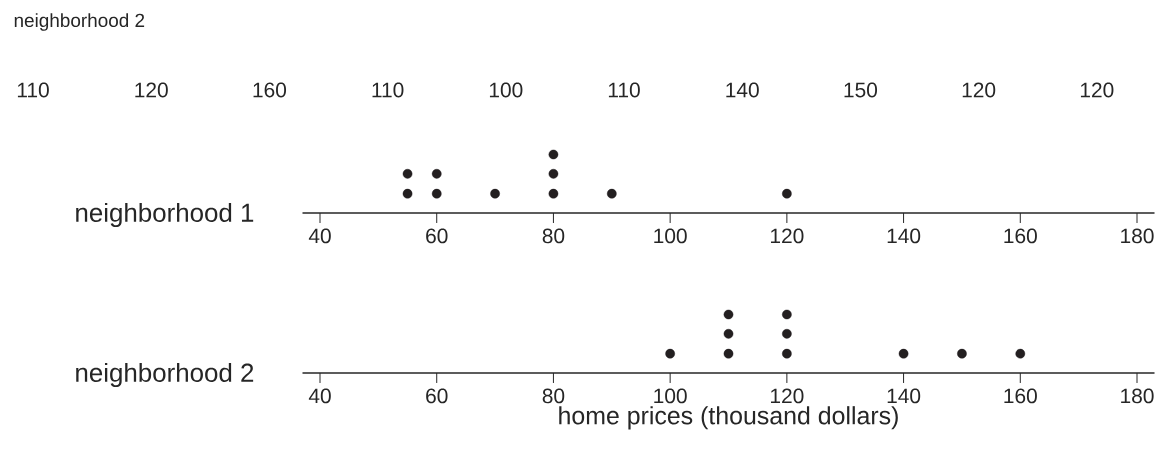  I want to click on x-axis-title: home prices (thousand dollars), so click(728, 418).